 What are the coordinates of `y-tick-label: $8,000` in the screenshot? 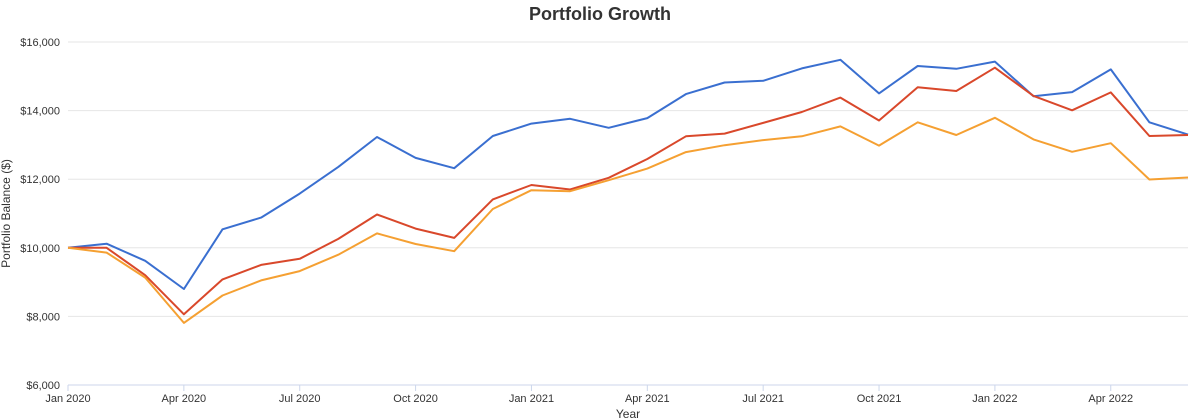 It's located at (43, 317).